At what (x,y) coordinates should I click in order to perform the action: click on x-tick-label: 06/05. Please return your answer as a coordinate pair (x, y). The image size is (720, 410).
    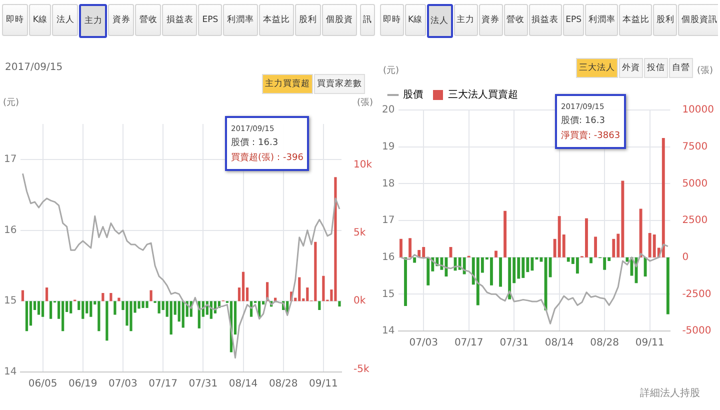
    Looking at the image, I should click on (43, 384).